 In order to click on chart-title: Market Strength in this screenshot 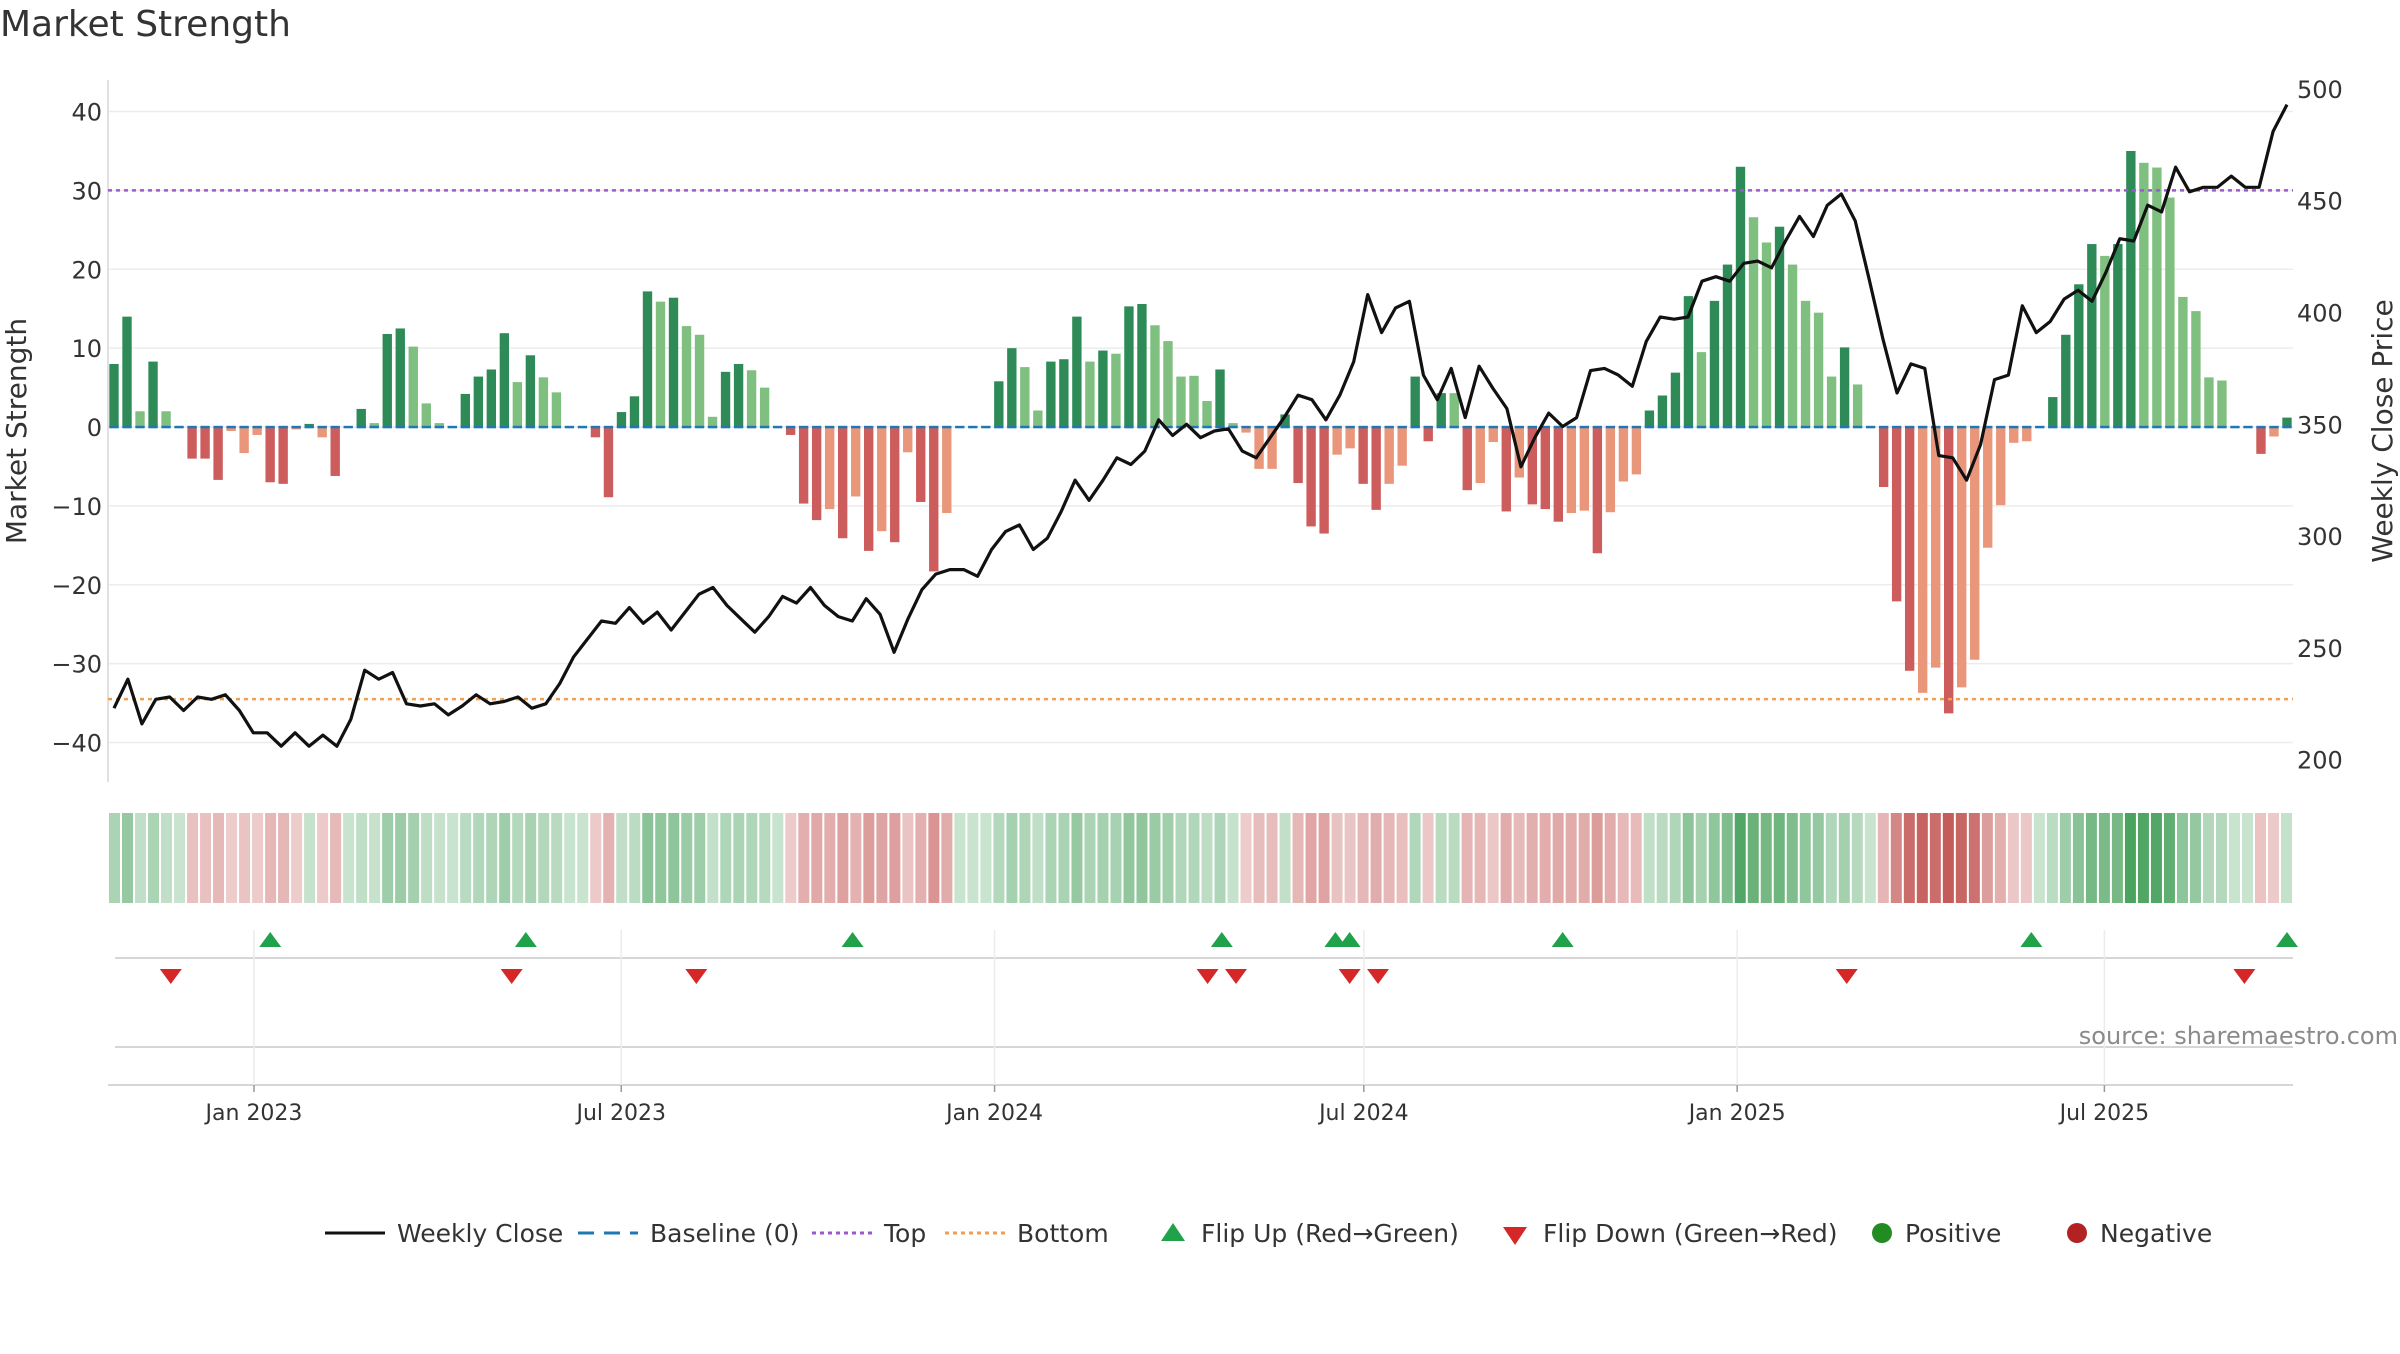, I will do `click(145, 24)`.